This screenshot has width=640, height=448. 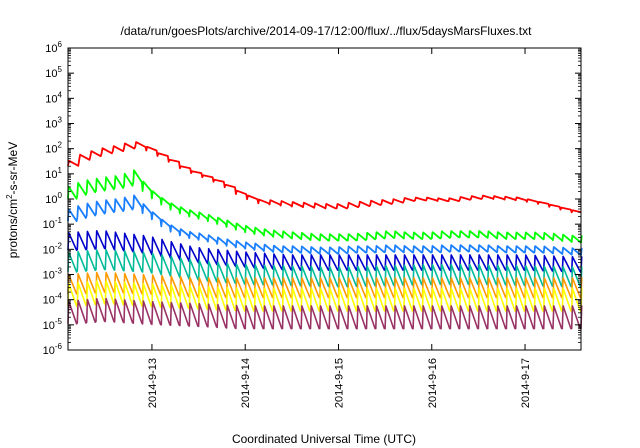 What do you see at coordinates (53, 173) in the screenshot?
I see `y-tick-label: 10¹` at bounding box center [53, 173].